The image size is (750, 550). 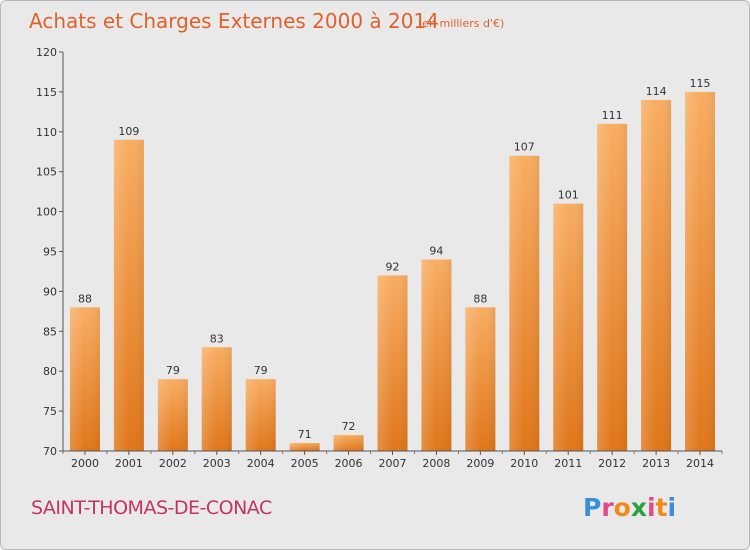 I want to click on x-tick-label: 2002, so click(x=173, y=463).